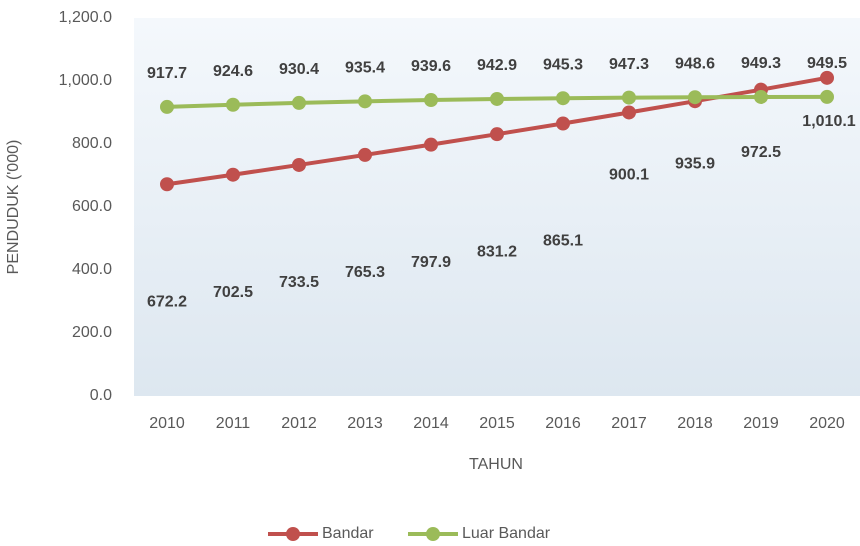  Describe the element at coordinates (348, 533) in the screenshot. I see `legend-label: Bandar` at that location.